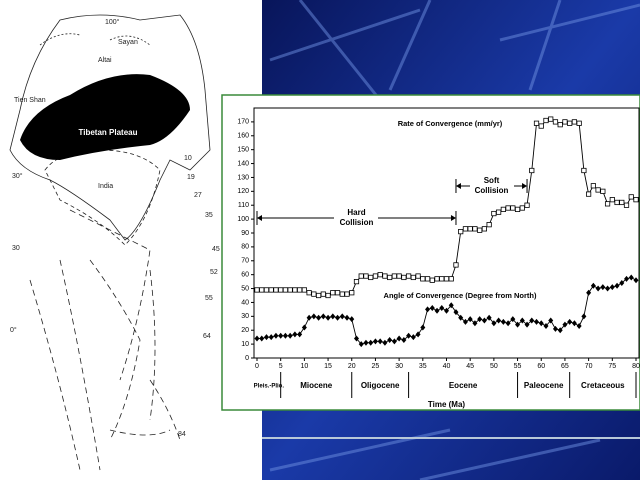  Describe the element at coordinates (245, 288) in the screenshot. I see `y-tick-label: 50` at that location.